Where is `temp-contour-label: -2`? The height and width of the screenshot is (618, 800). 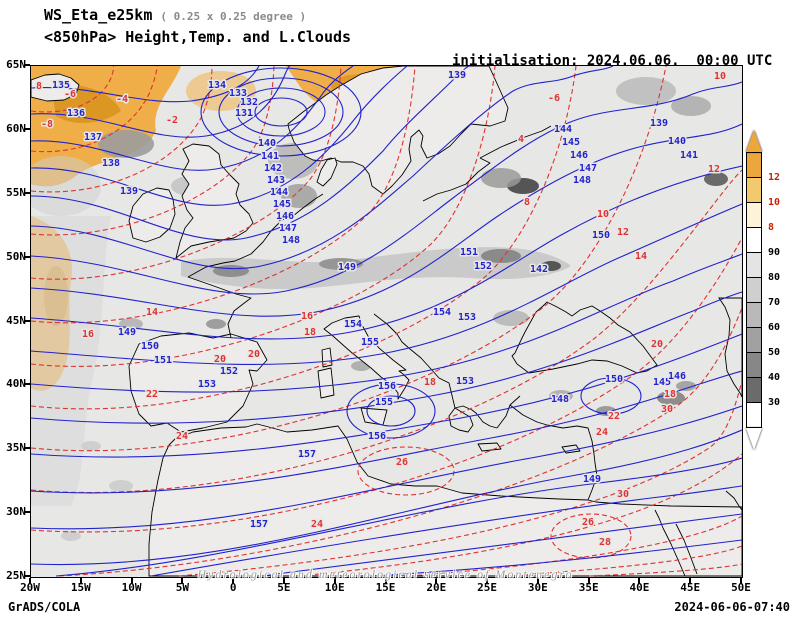
temp-contour-label: -2 is located at coordinates (172, 120).